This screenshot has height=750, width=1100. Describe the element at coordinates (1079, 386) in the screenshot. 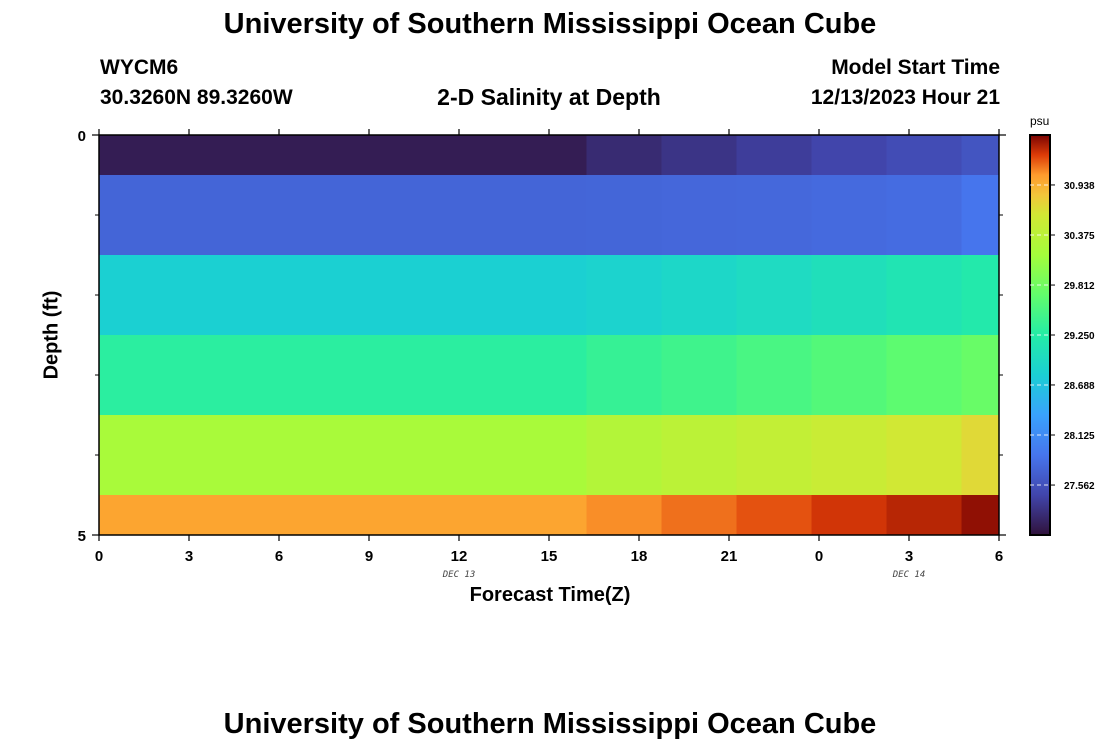

I see `colorbar-tick-label: 28.688` at that location.